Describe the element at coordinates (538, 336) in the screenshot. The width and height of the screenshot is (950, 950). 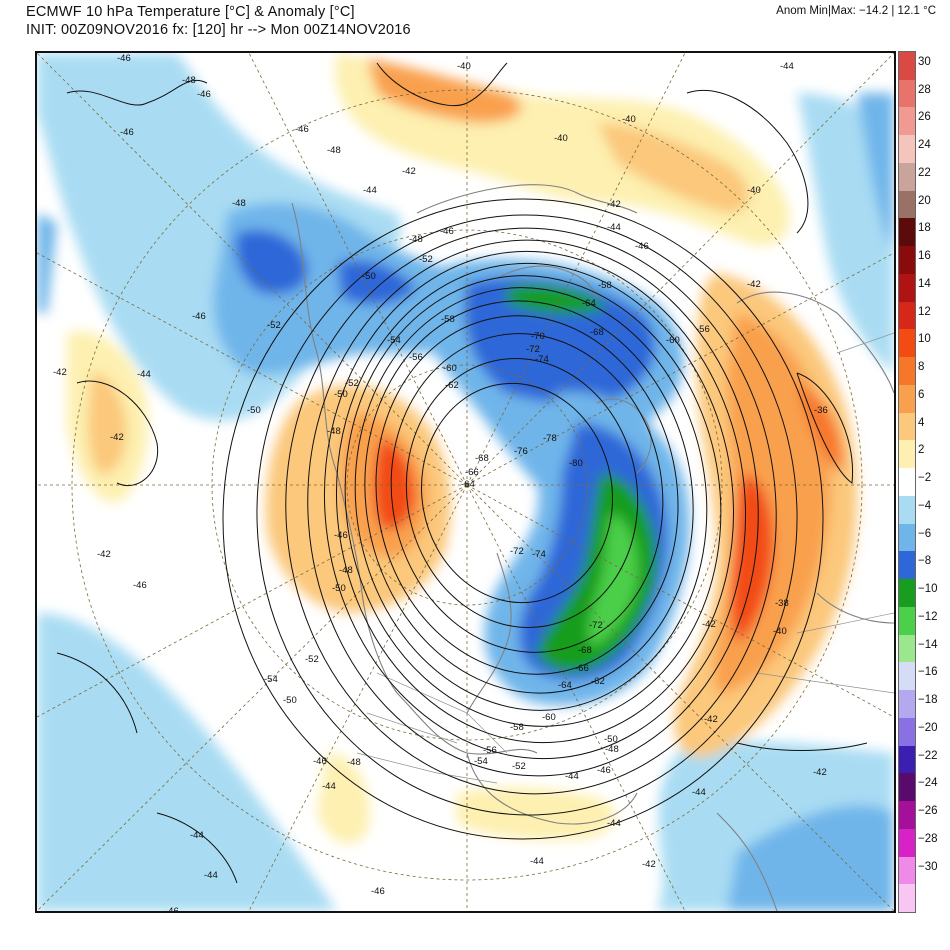
I see `contour-label: -70` at that location.